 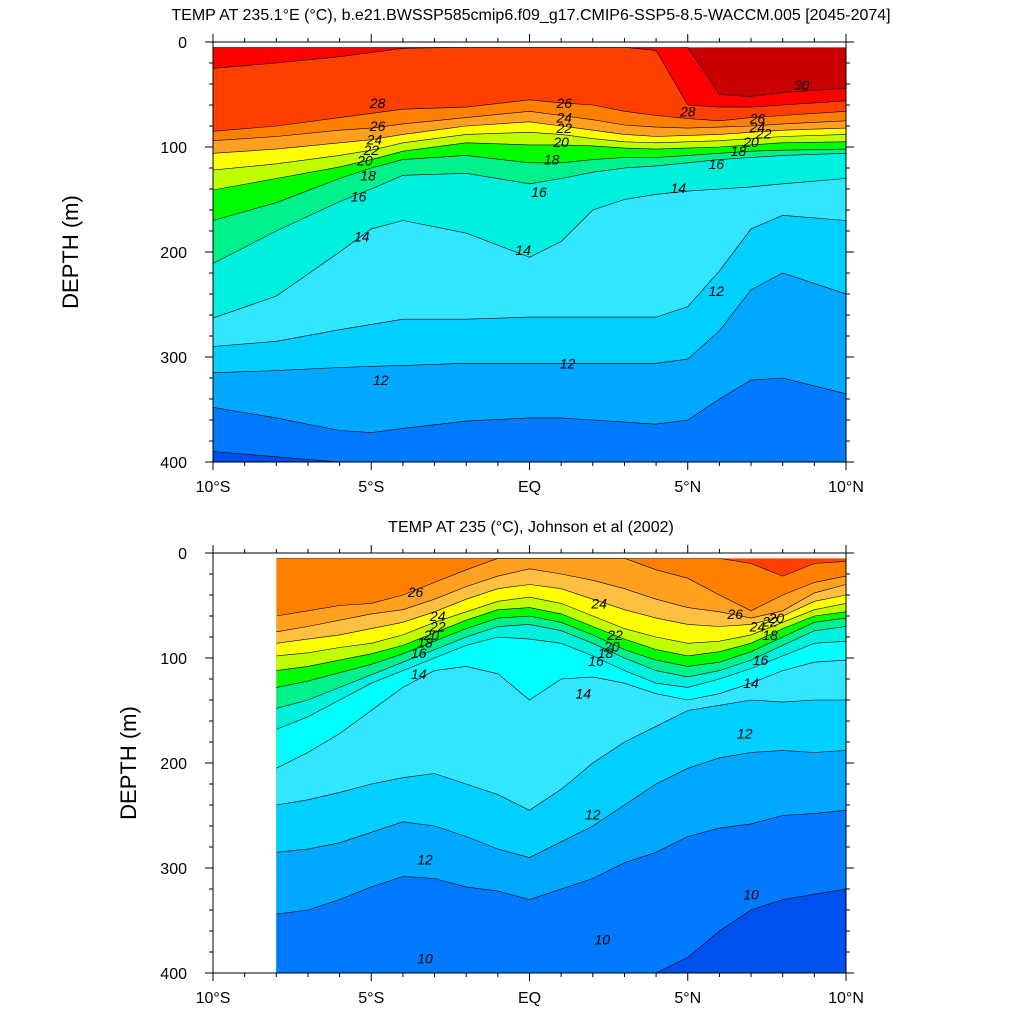 What do you see at coordinates (529, 487) in the screenshot?
I see `x-tick-label: EQ` at bounding box center [529, 487].